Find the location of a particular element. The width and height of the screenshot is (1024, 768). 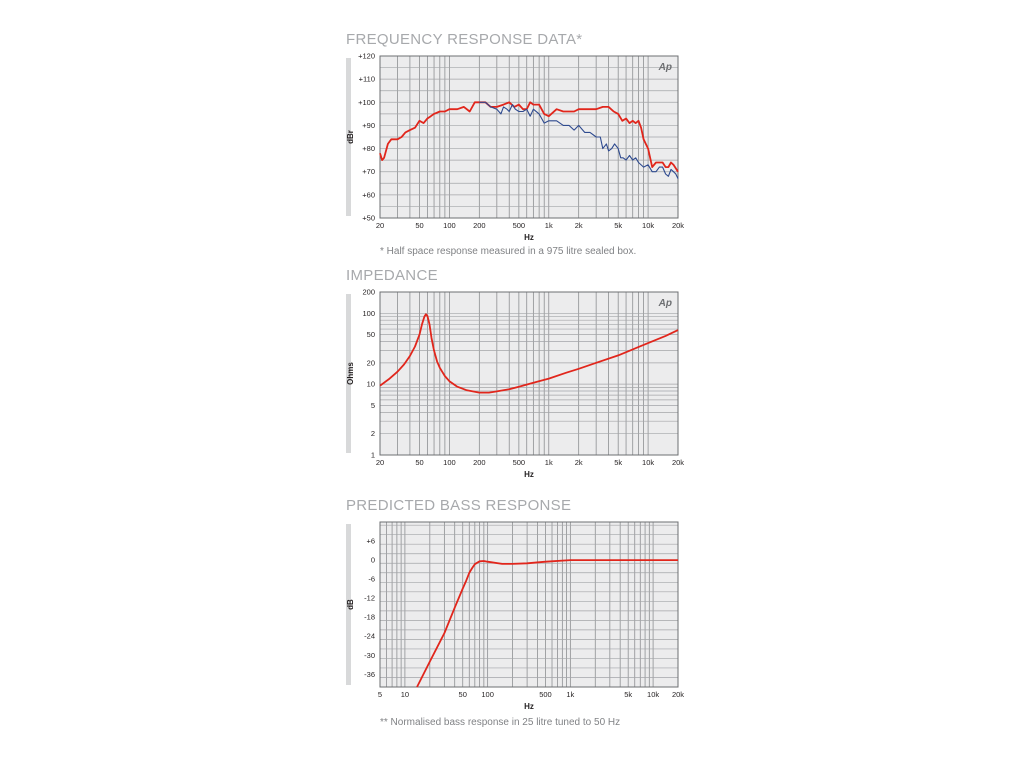

y-axis-label: dBr is located at coordinates (350, 137).